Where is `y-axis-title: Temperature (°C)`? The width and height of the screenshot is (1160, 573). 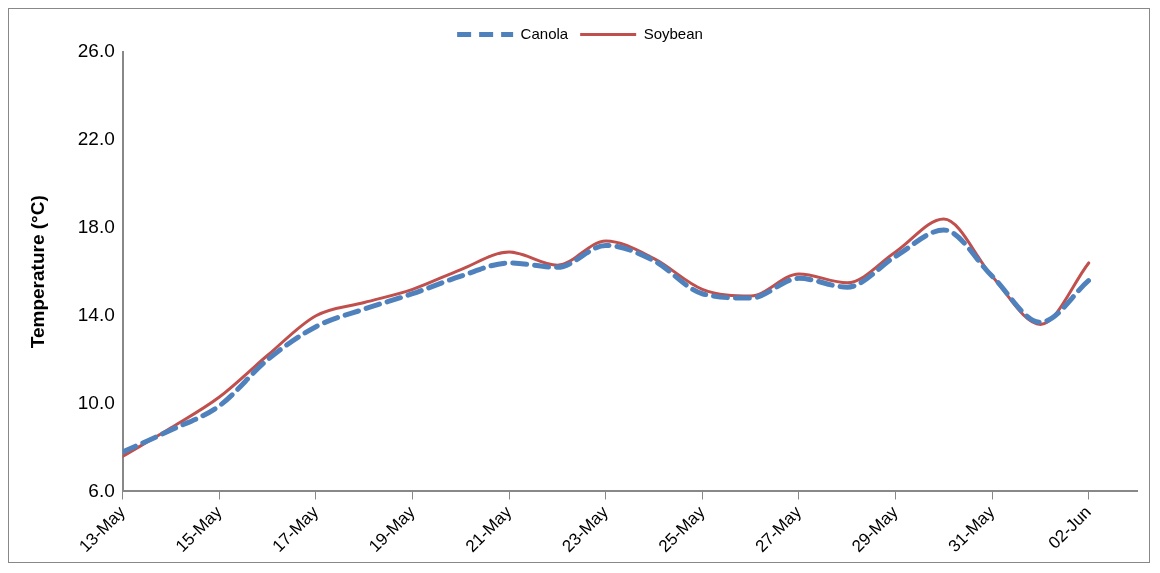
y-axis-title: Temperature (°C) is located at coordinates (37, 272).